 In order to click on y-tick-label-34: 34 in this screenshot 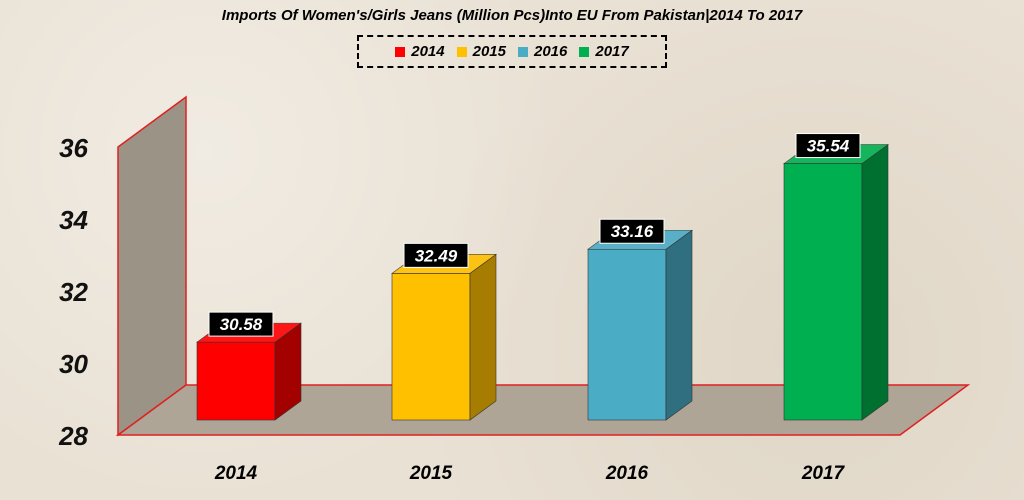, I will do `click(73, 220)`.